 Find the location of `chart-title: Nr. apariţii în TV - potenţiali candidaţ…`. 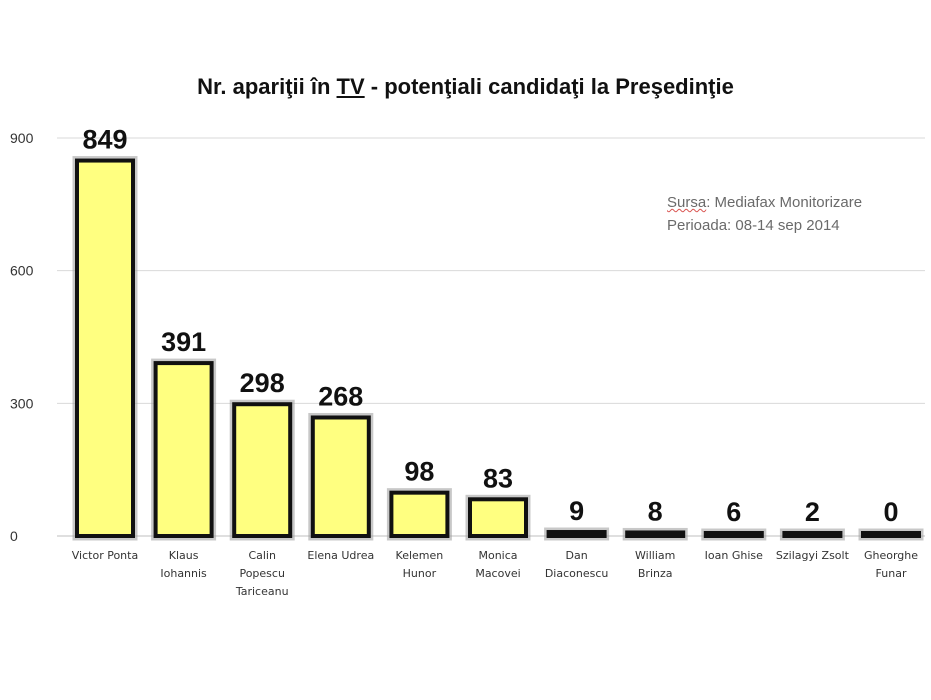

chart-title: Nr. apariţii în TV - potenţiali candidaţ… is located at coordinates (465, 87).